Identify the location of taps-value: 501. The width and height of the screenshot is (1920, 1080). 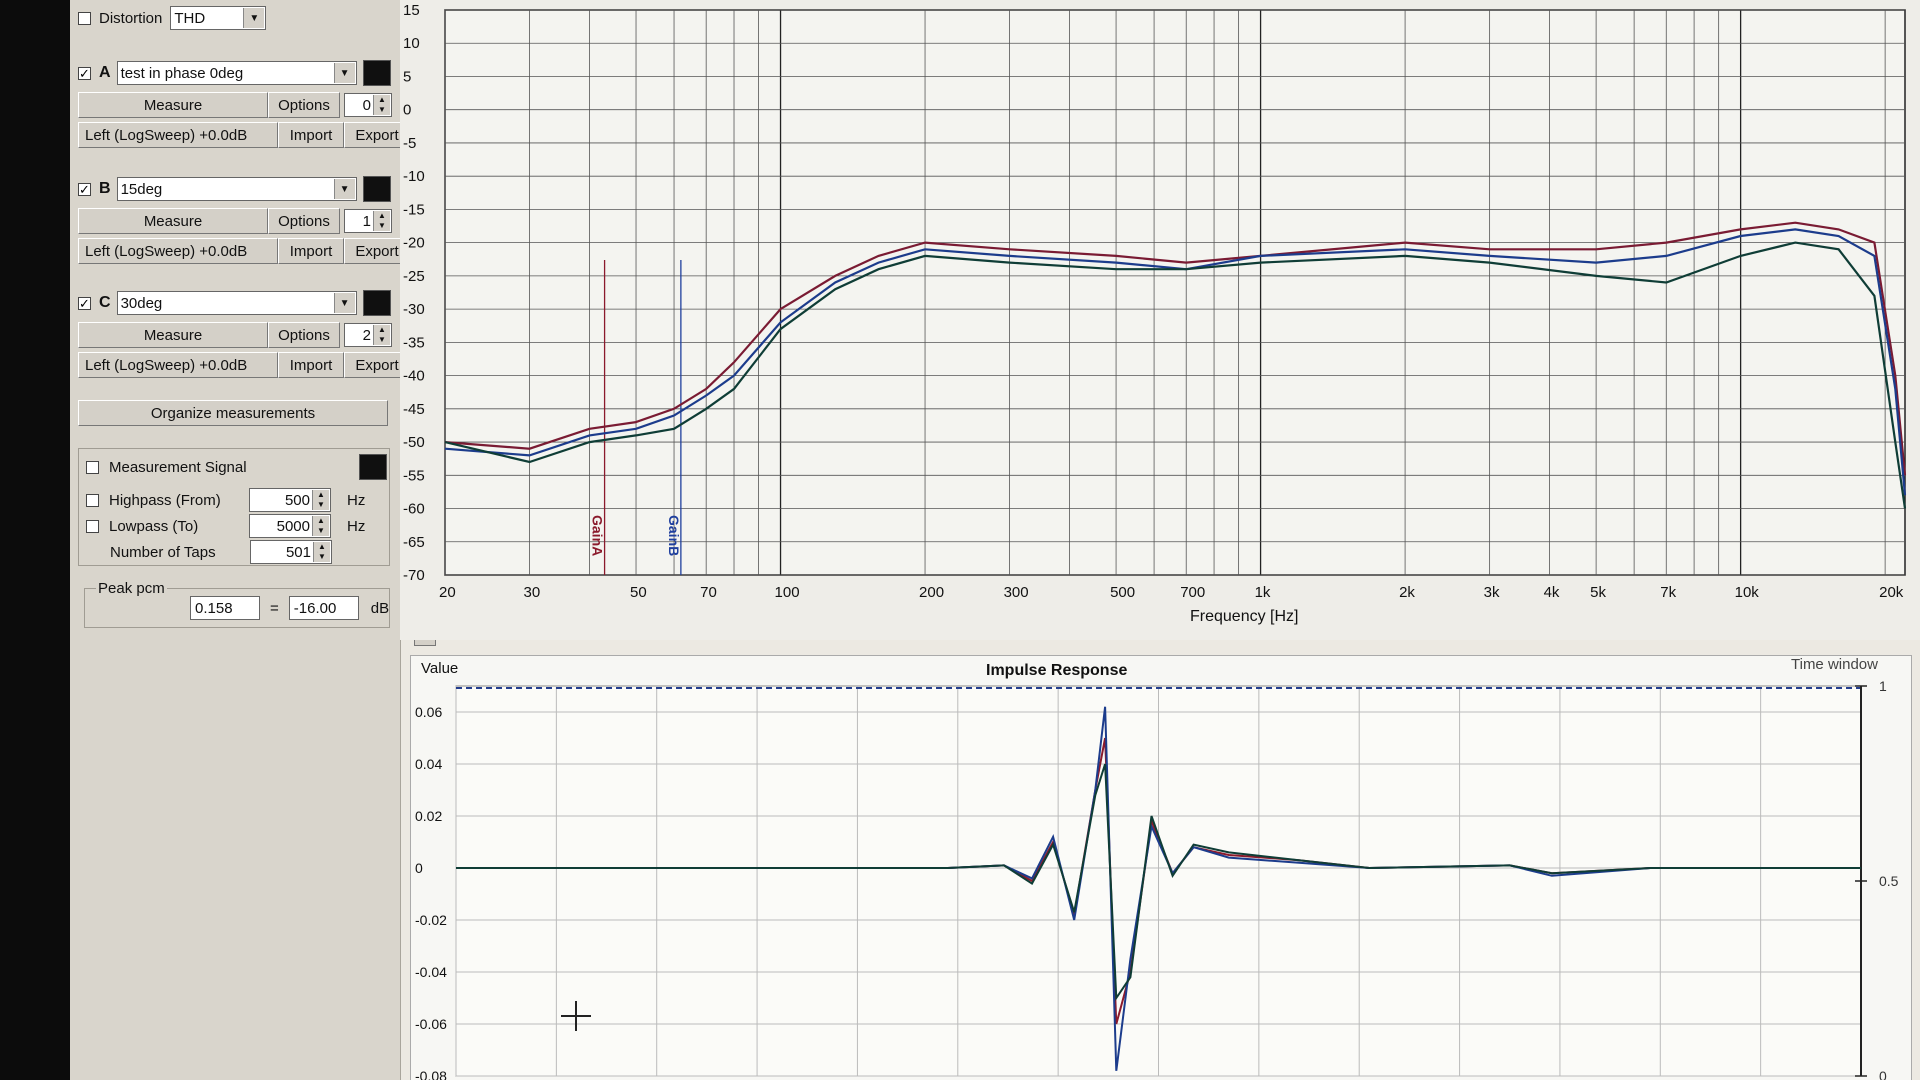
(298, 552).